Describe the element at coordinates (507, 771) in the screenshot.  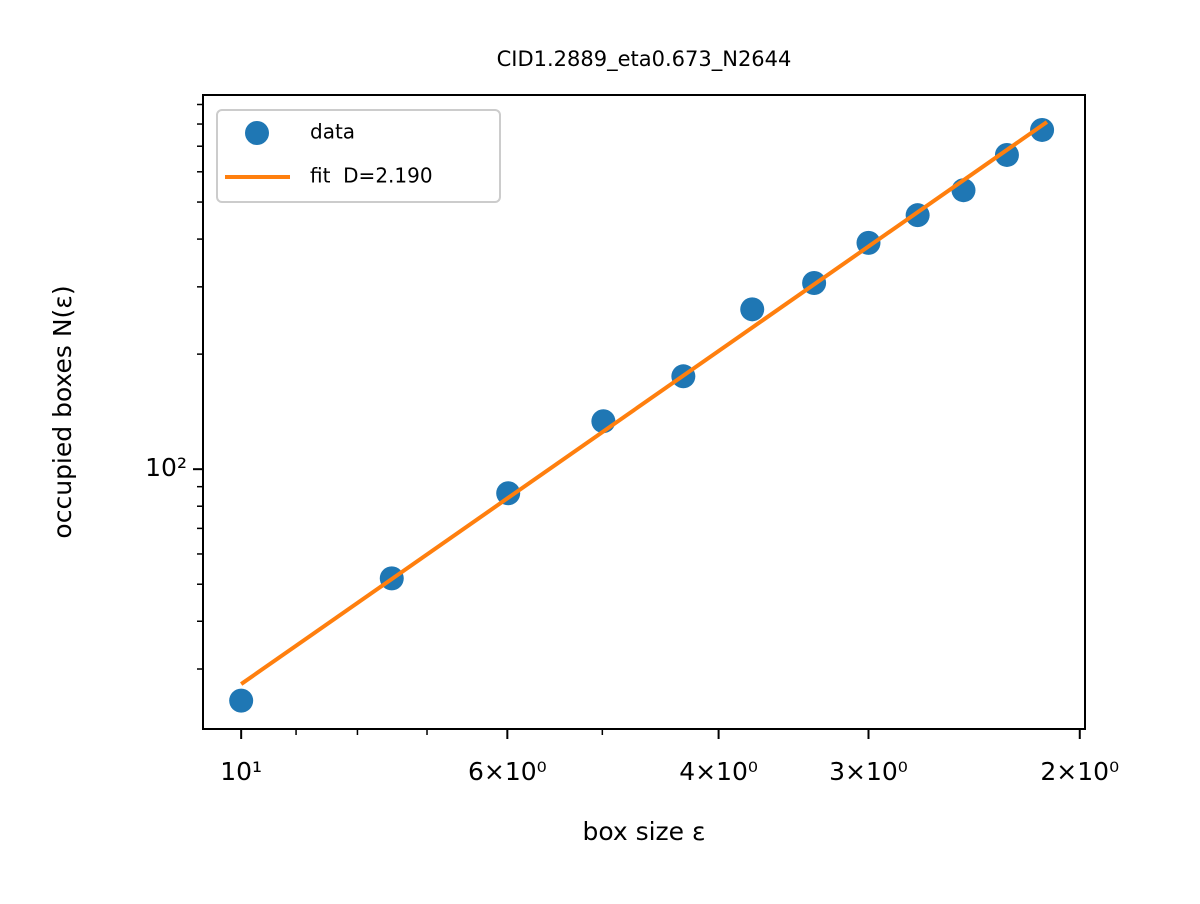
I see `x-tick-label: 6×10⁰` at that location.